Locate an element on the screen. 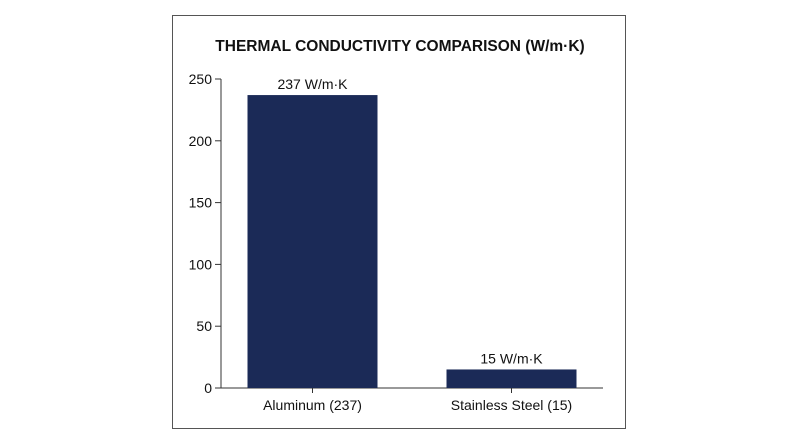  y-tick-label: 100 is located at coordinates (201, 264).